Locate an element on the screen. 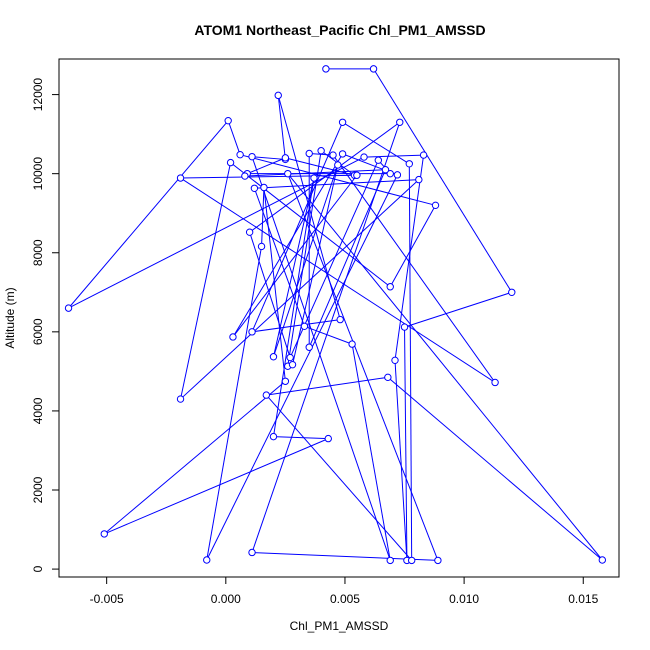  chart-title: ATOM1 Northeast_Pacific Chl_PM1_AMSSD is located at coordinates (339, 30).